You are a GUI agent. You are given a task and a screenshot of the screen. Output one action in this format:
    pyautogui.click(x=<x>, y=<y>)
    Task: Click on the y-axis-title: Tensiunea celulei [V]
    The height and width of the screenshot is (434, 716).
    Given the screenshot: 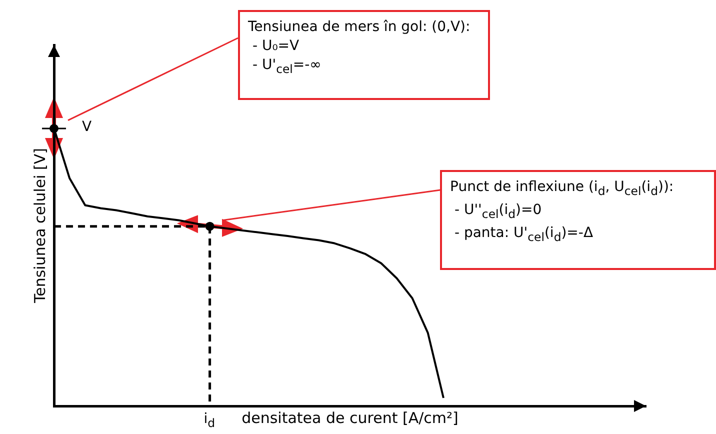 What is the action you would take?
    pyautogui.click(x=39, y=226)
    